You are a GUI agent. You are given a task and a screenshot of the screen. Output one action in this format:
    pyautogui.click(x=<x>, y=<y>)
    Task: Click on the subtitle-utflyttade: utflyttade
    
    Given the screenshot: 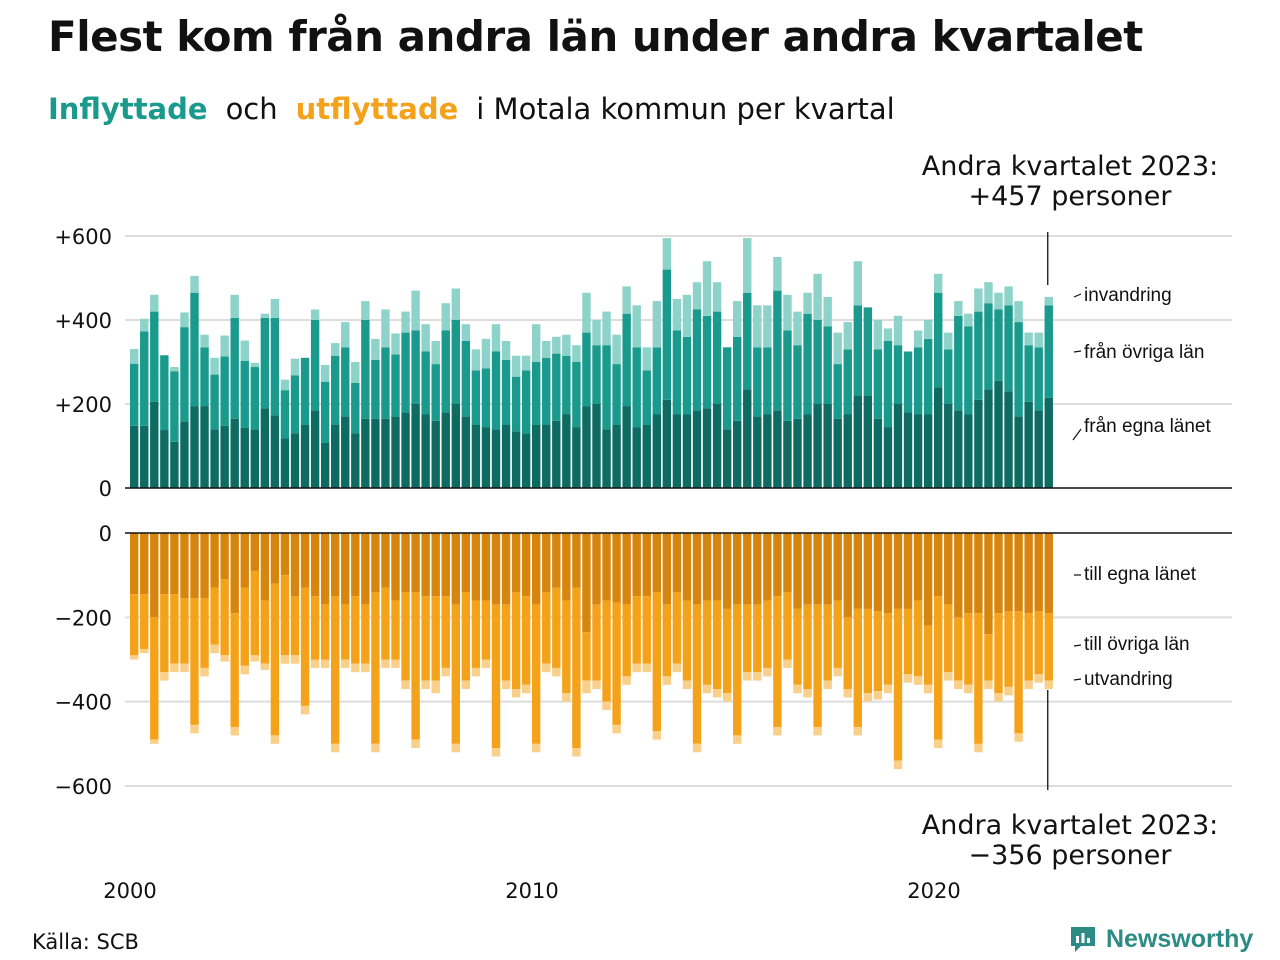 What is the action you would take?
    pyautogui.click(x=377, y=109)
    